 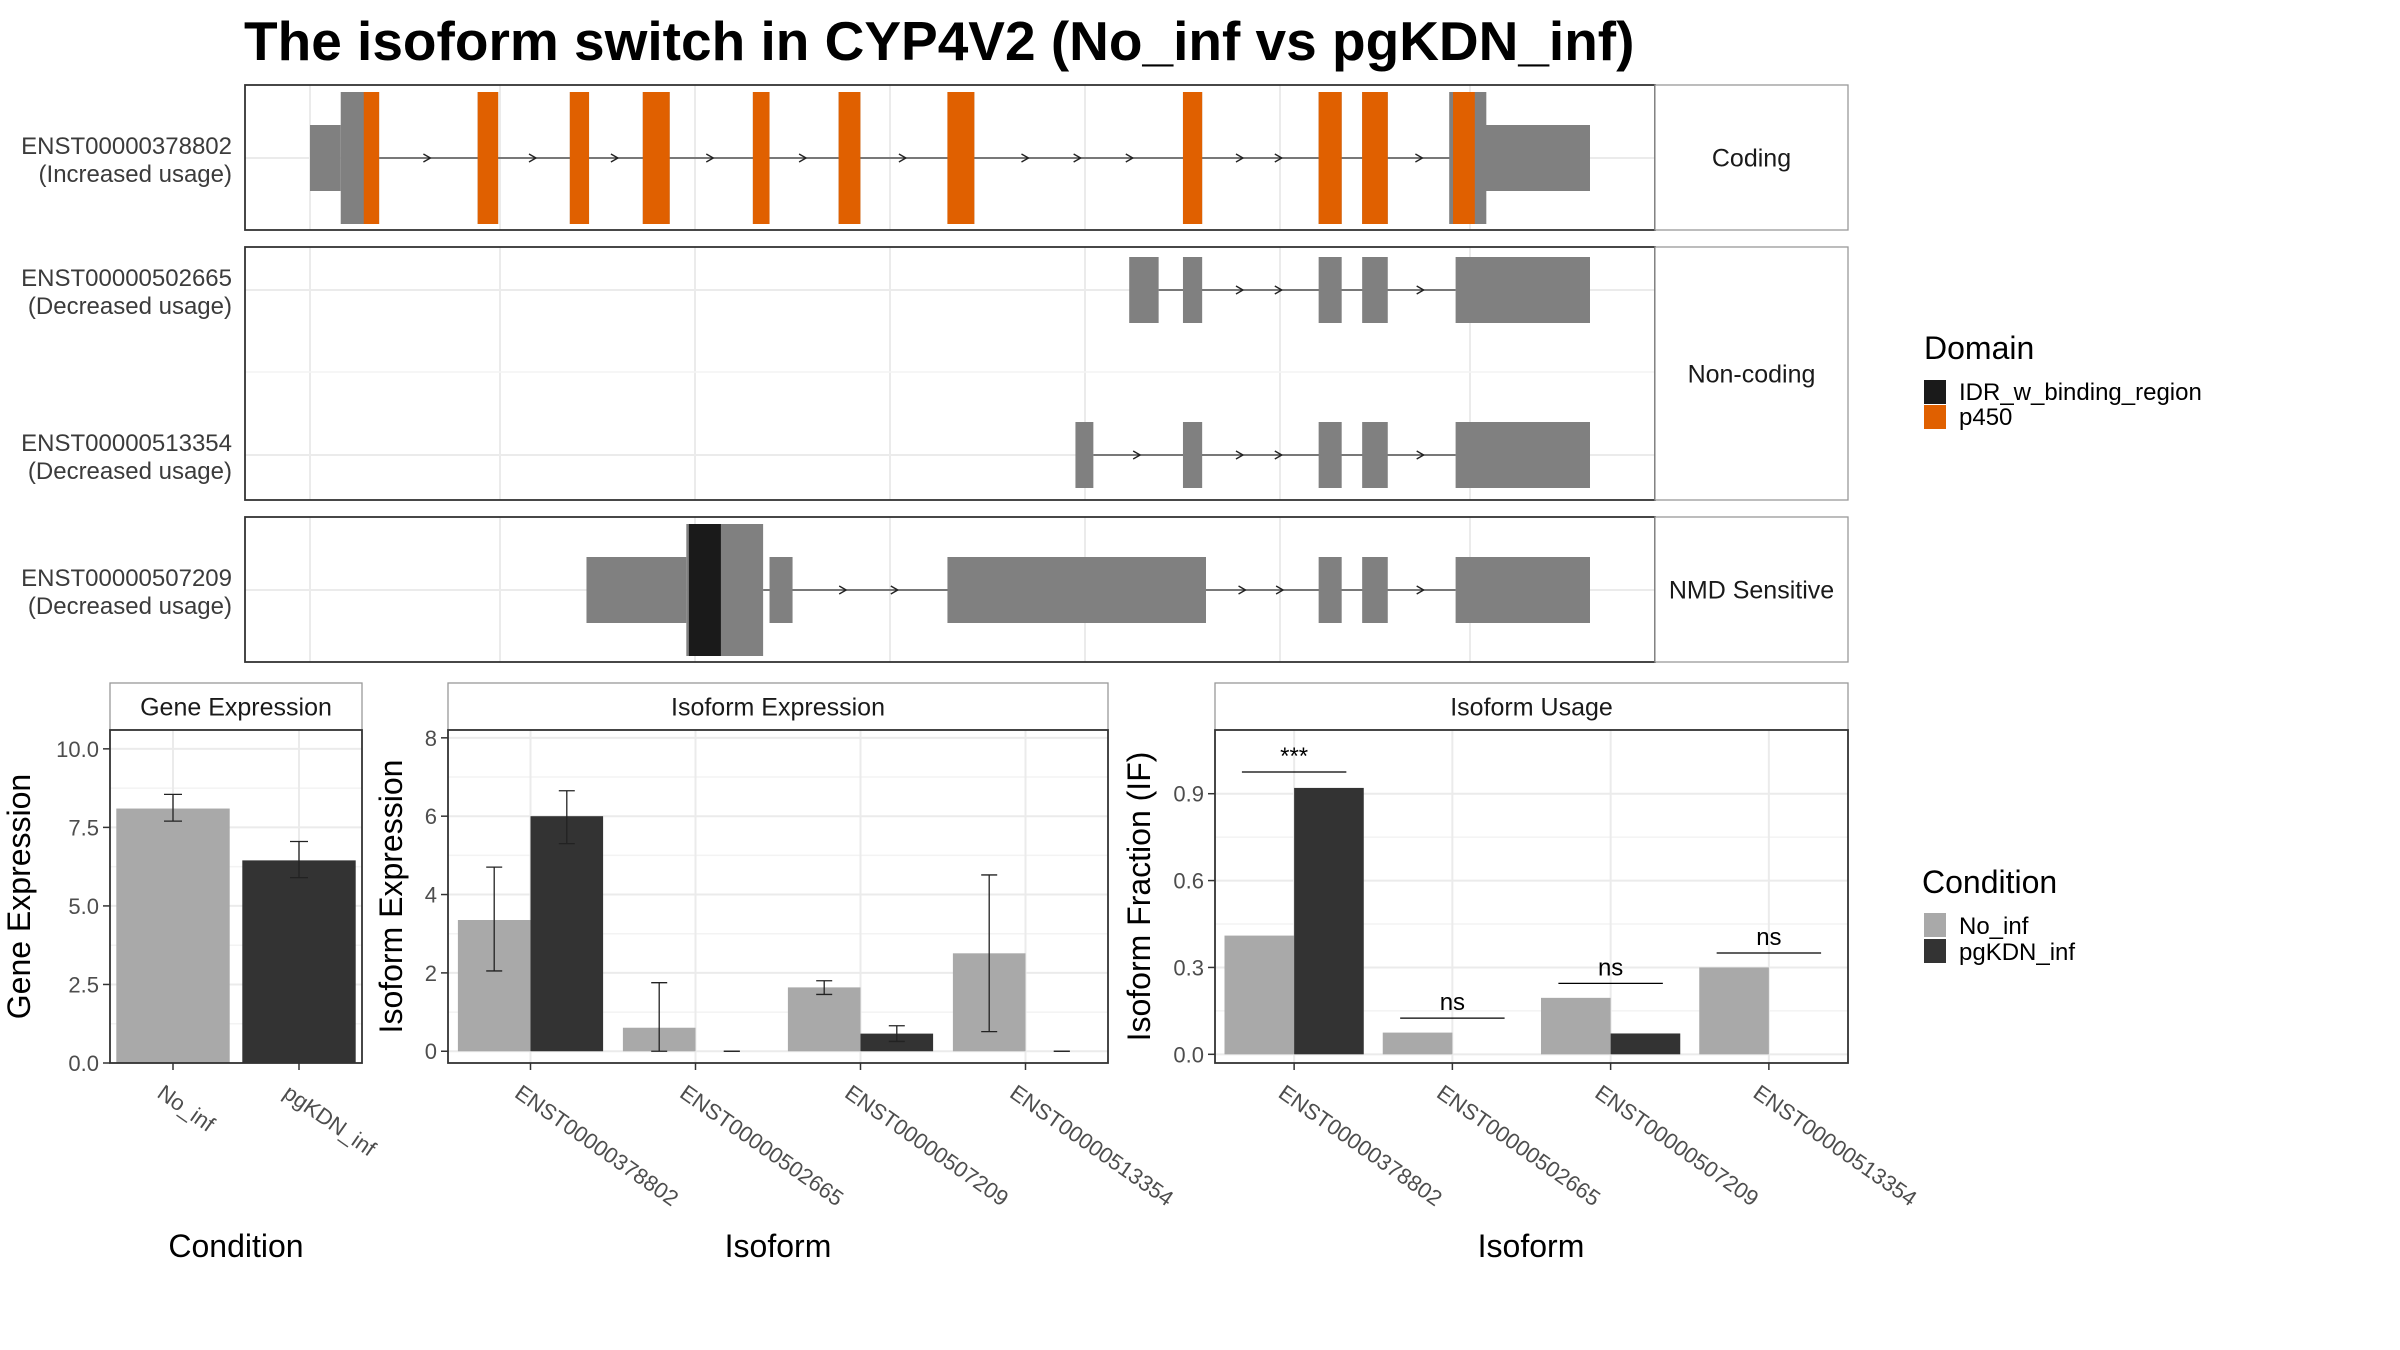 What do you see at coordinates (2063, 380) in the screenshot?
I see `domain-legend: Domain IDR_w_binding_region p450` at bounding box center [2063, 380].